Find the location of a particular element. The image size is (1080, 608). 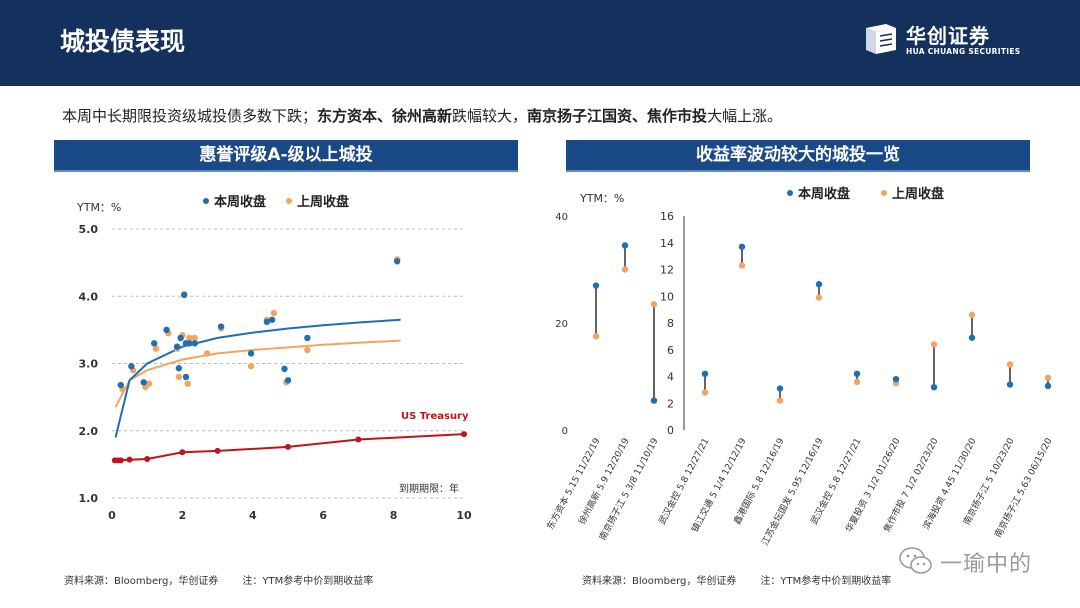

y-tick-label: 2.0 is located at coordinates (89, 431).